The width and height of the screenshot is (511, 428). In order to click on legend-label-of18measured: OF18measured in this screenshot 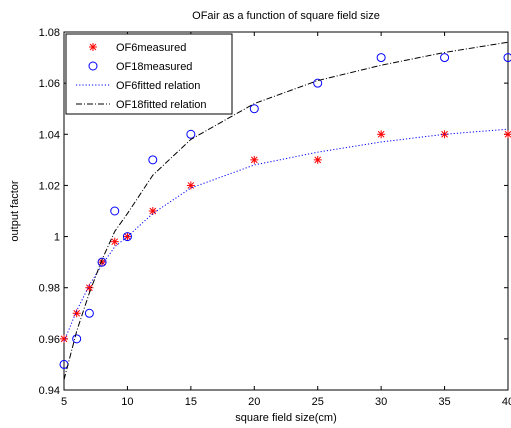, I will do `click(154, 67)`.